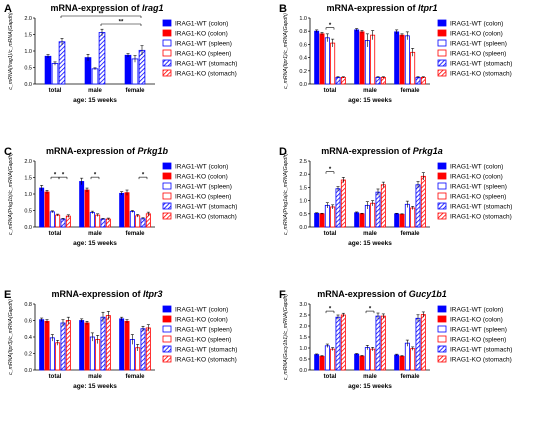  I want to click on y-axis-label: c_mRNA(Prkg1b)/c_mRNA(Gapdh), so click(11, 194).